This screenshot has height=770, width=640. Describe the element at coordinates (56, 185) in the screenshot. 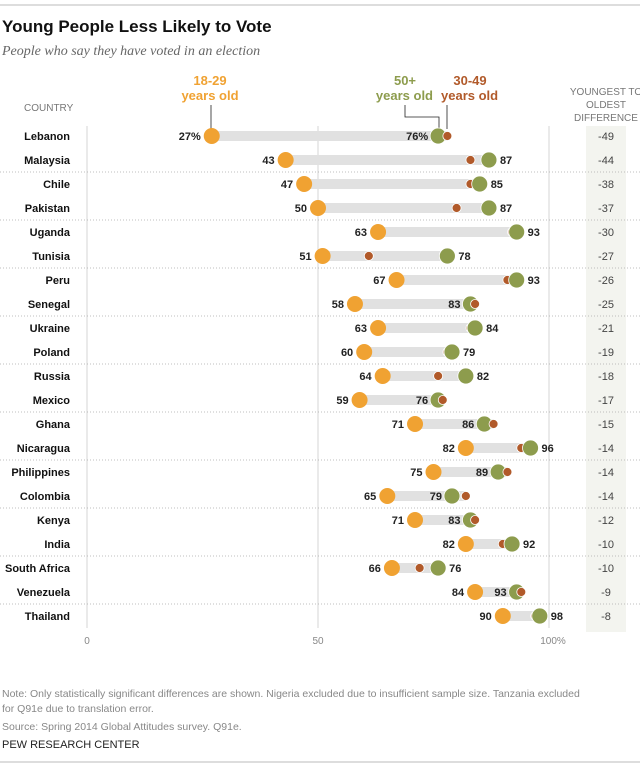

I see `country-label: Chile` at that location.